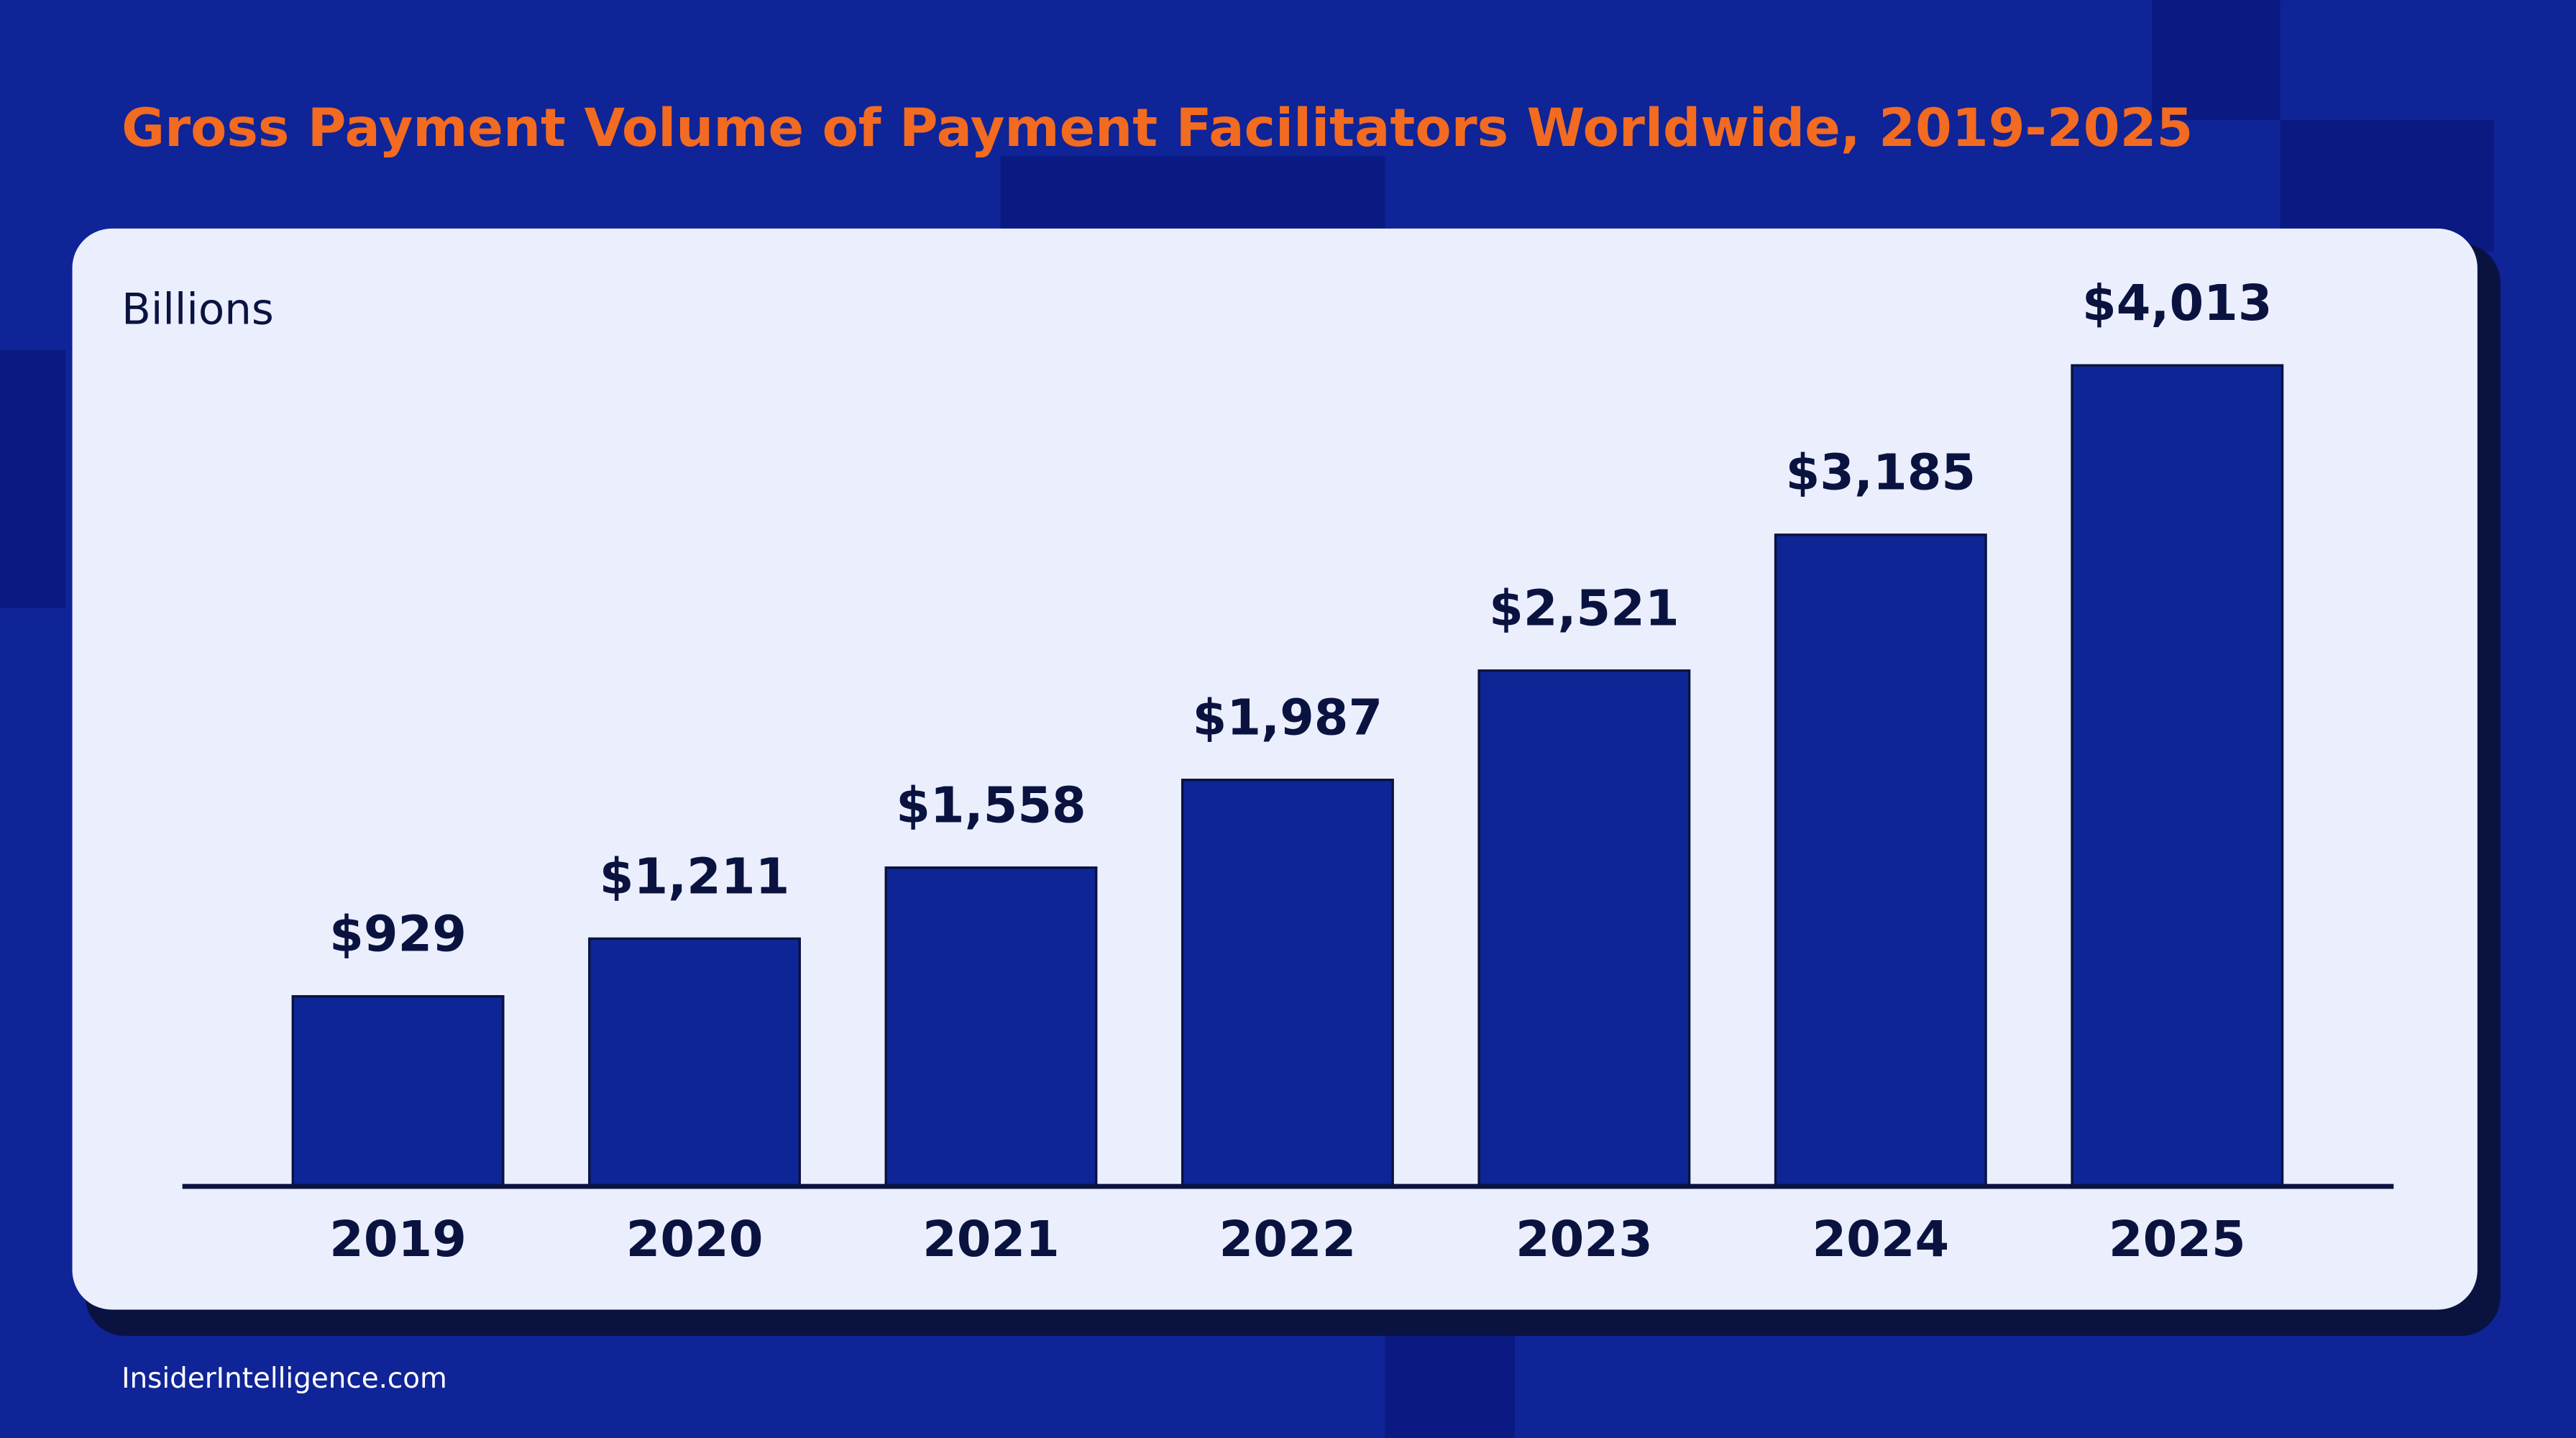  I want to click on value-label: $1,987, so click(1288, 717).